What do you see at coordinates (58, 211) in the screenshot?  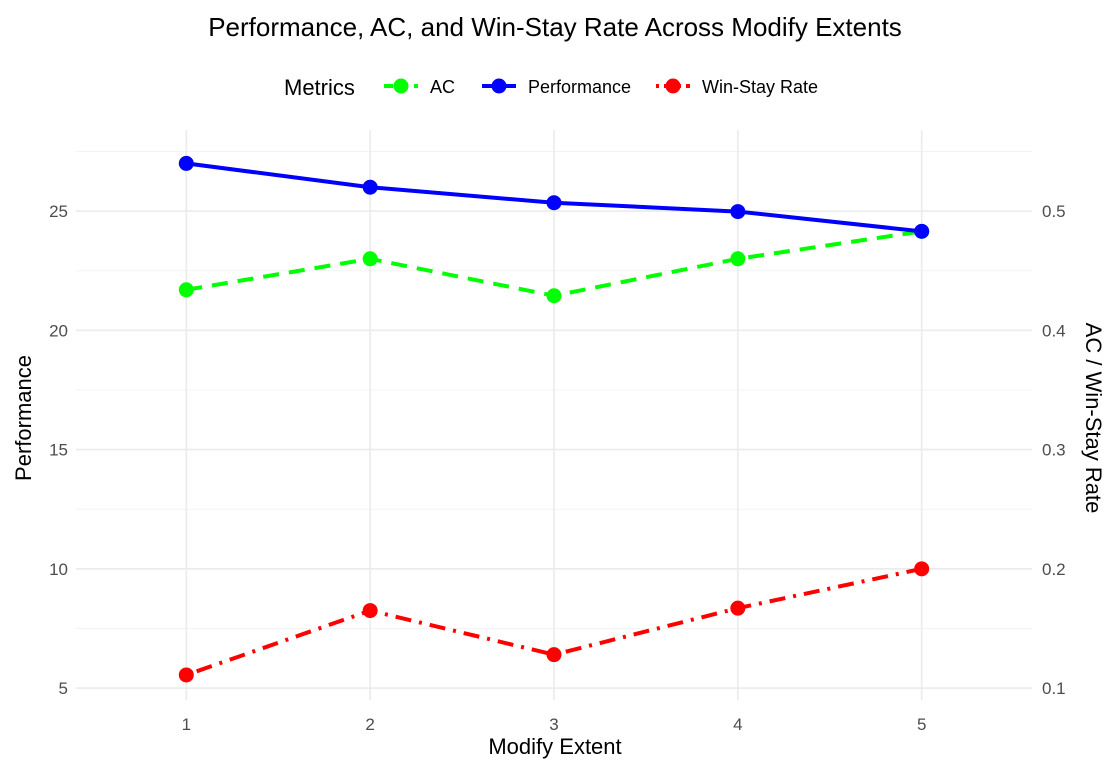 I see `y-tick-label: 25` at bounding box center [58, 211].